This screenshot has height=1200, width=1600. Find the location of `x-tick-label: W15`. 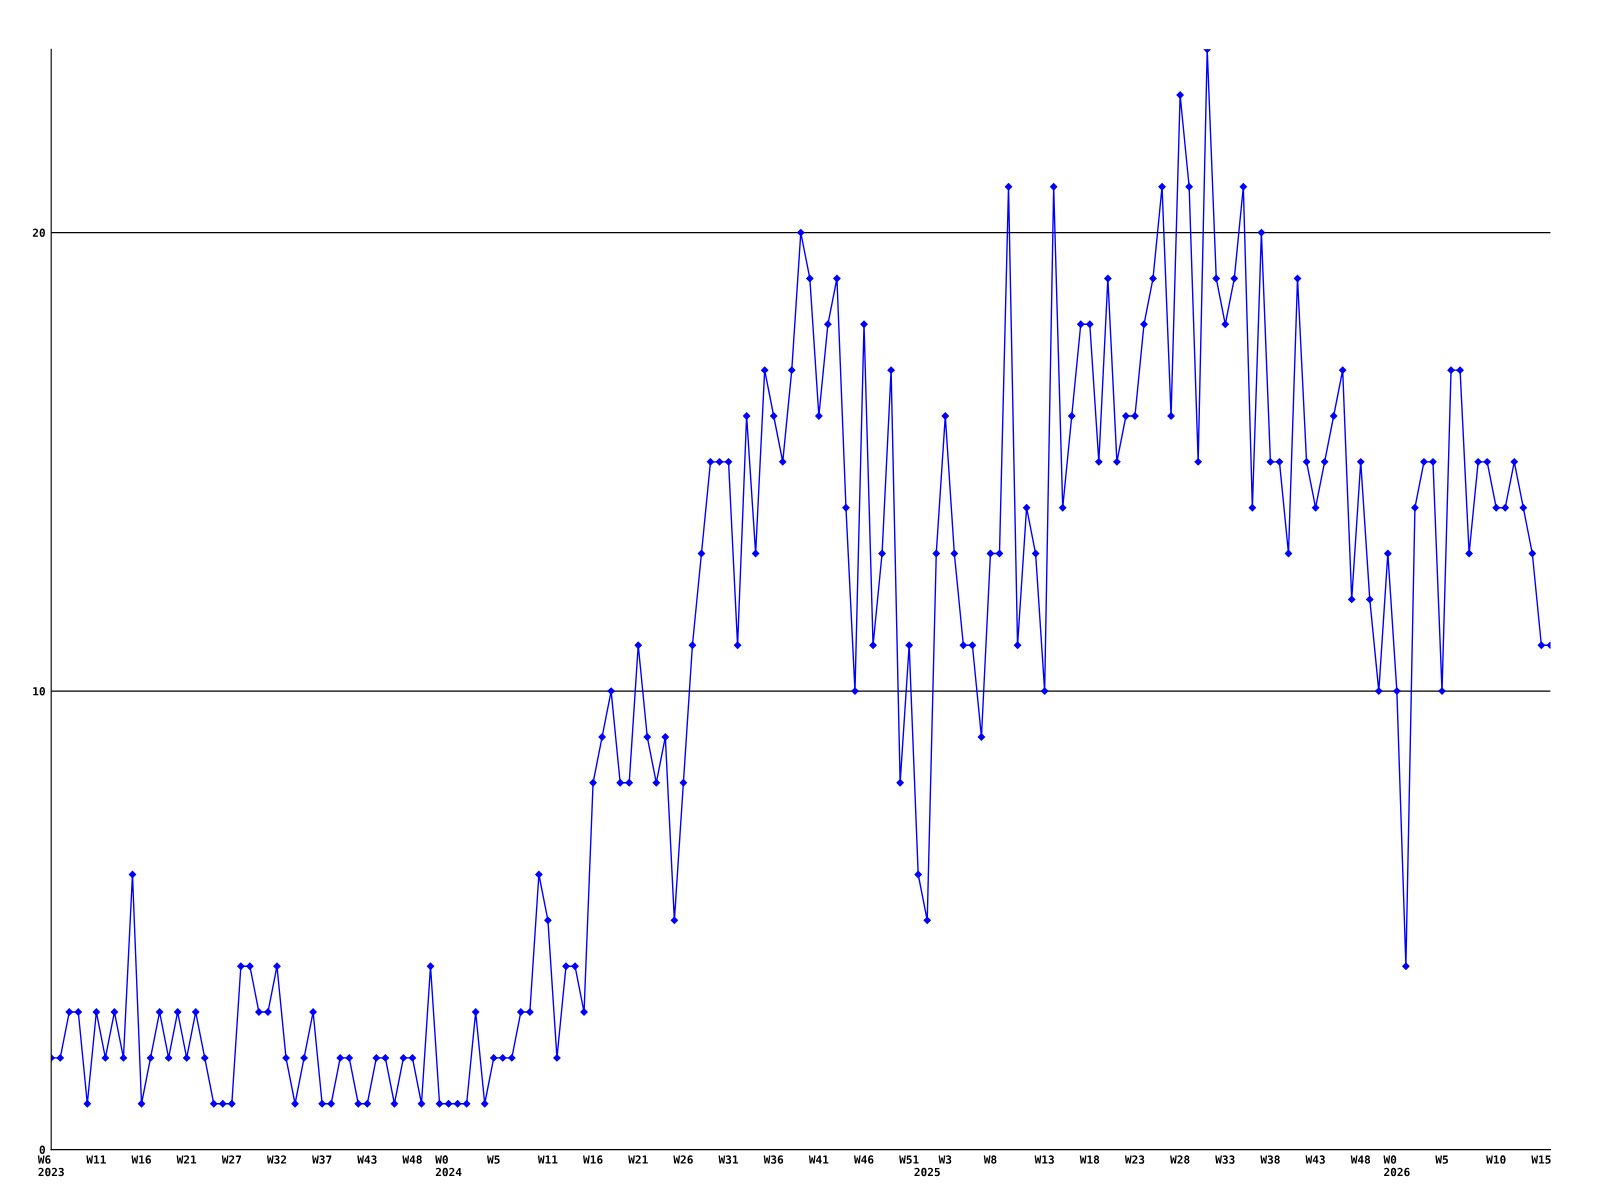

x-tick-label: W15 is located at coordinates (1541, 1159).